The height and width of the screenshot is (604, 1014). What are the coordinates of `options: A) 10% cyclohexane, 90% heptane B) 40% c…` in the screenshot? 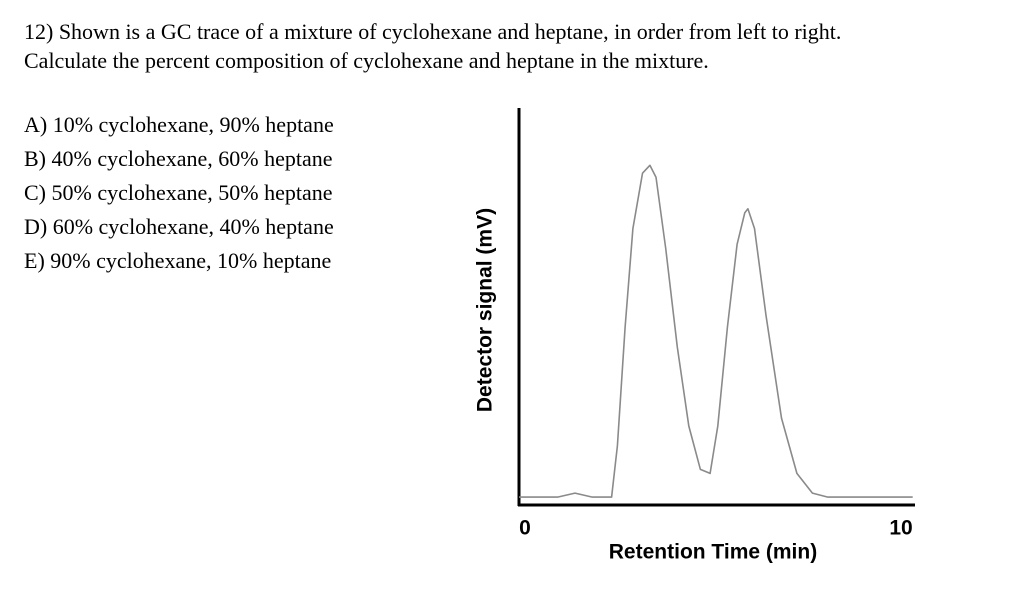 It's located at (179, 193).